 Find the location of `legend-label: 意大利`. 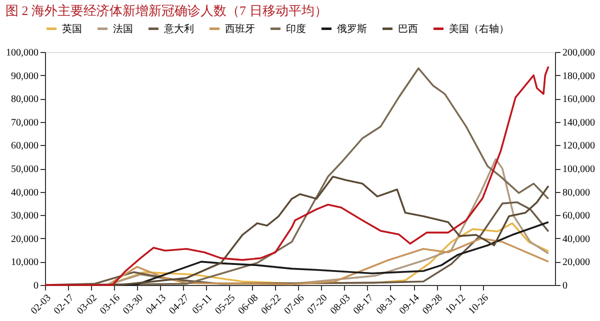

legend-label: 意大利 is located at coordinates (178, 28).